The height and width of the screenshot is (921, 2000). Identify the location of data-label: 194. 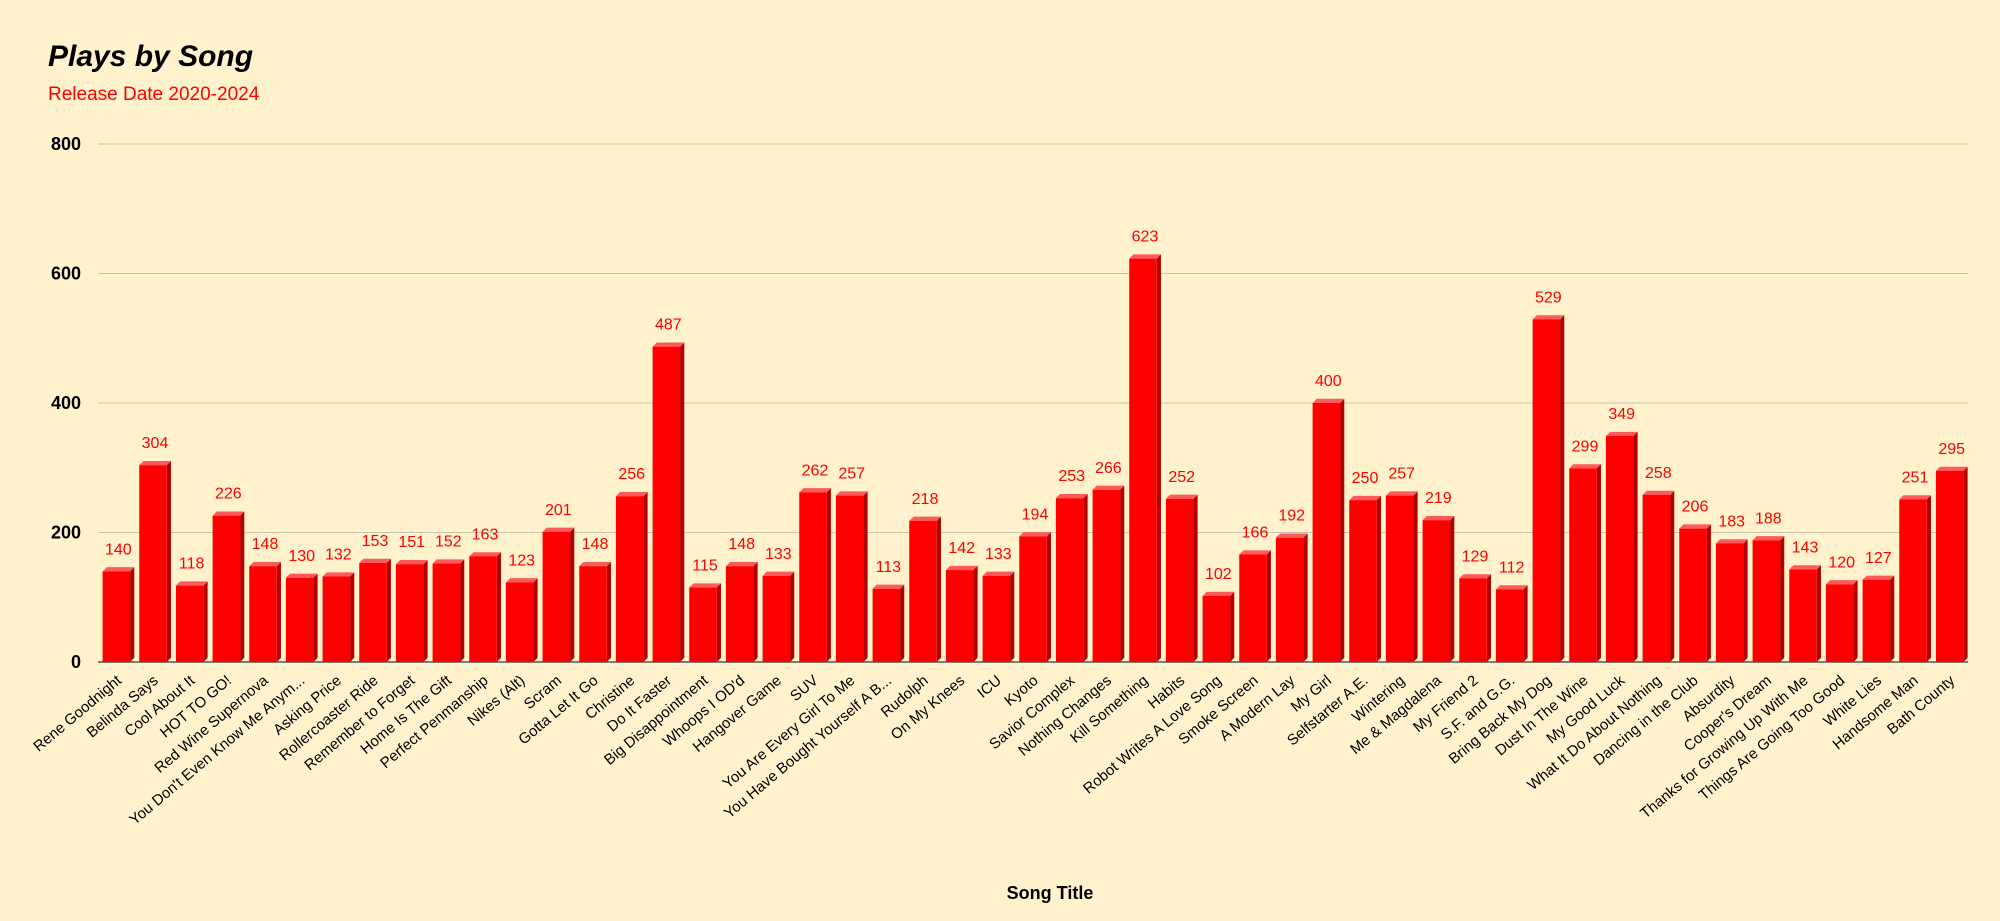
(1035, 514).